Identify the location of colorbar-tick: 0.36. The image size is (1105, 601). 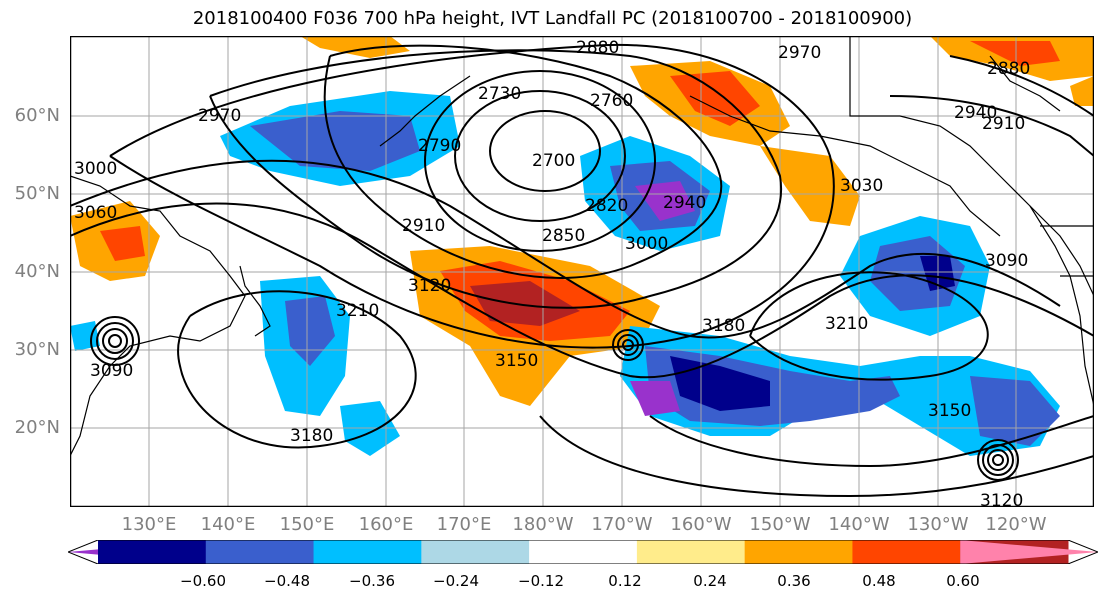
(794, 581).